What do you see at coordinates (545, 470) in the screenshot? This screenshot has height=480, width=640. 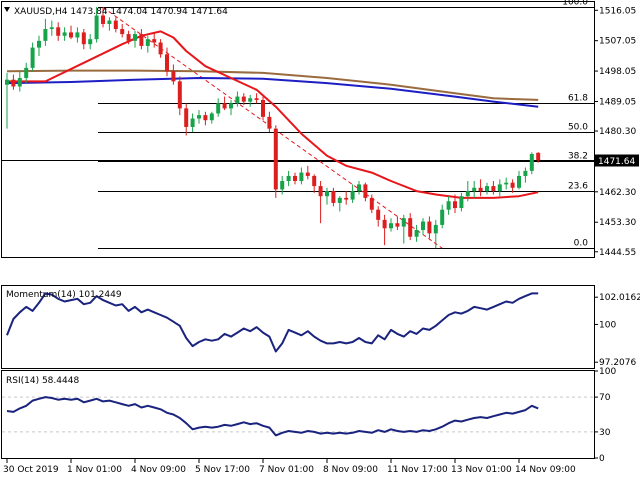 I see `time-tick-label: 14 Nov 09:00` at bounding box center [545, 470].